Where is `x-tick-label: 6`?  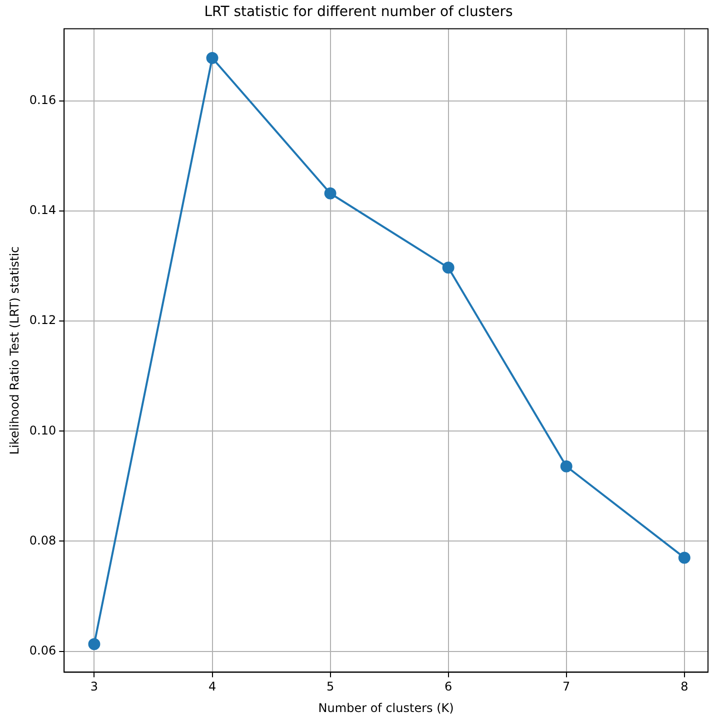 x-tick-label: 6 is located at coordinates (448, 687).